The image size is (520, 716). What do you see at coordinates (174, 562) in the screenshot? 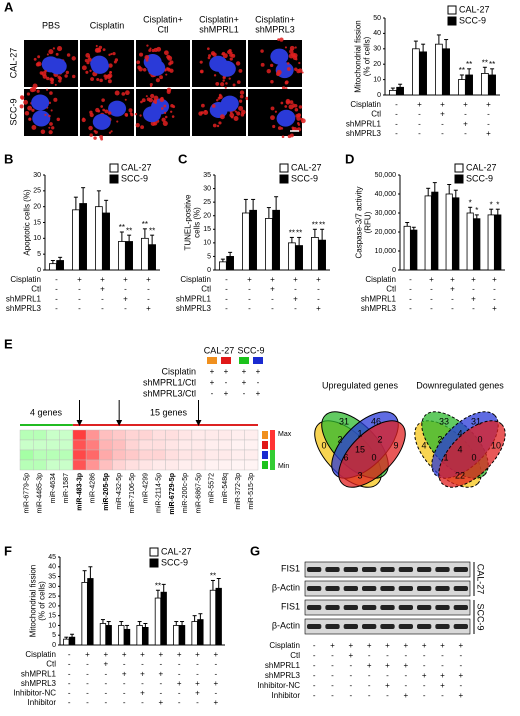
I see `legend-label: SCC-9` at bounding box center [174, 562].